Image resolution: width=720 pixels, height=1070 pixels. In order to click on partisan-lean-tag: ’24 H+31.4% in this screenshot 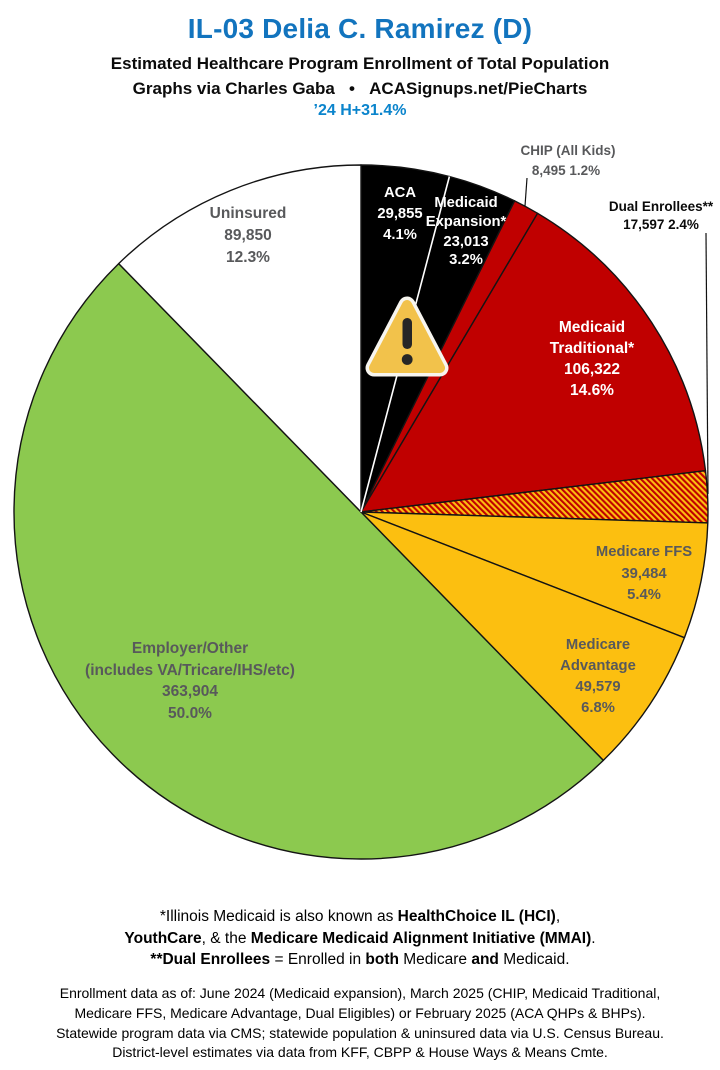, I will do `click(360, 110)`.